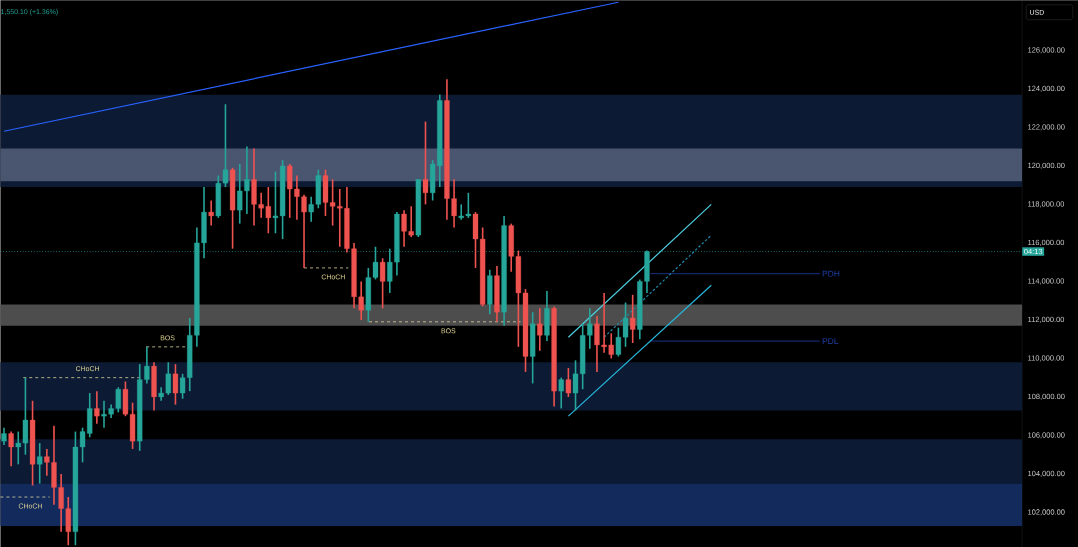  Describe the element at coordinates (830, 340) in the screenshot. I see `ref-line-label: PDL` at that location.